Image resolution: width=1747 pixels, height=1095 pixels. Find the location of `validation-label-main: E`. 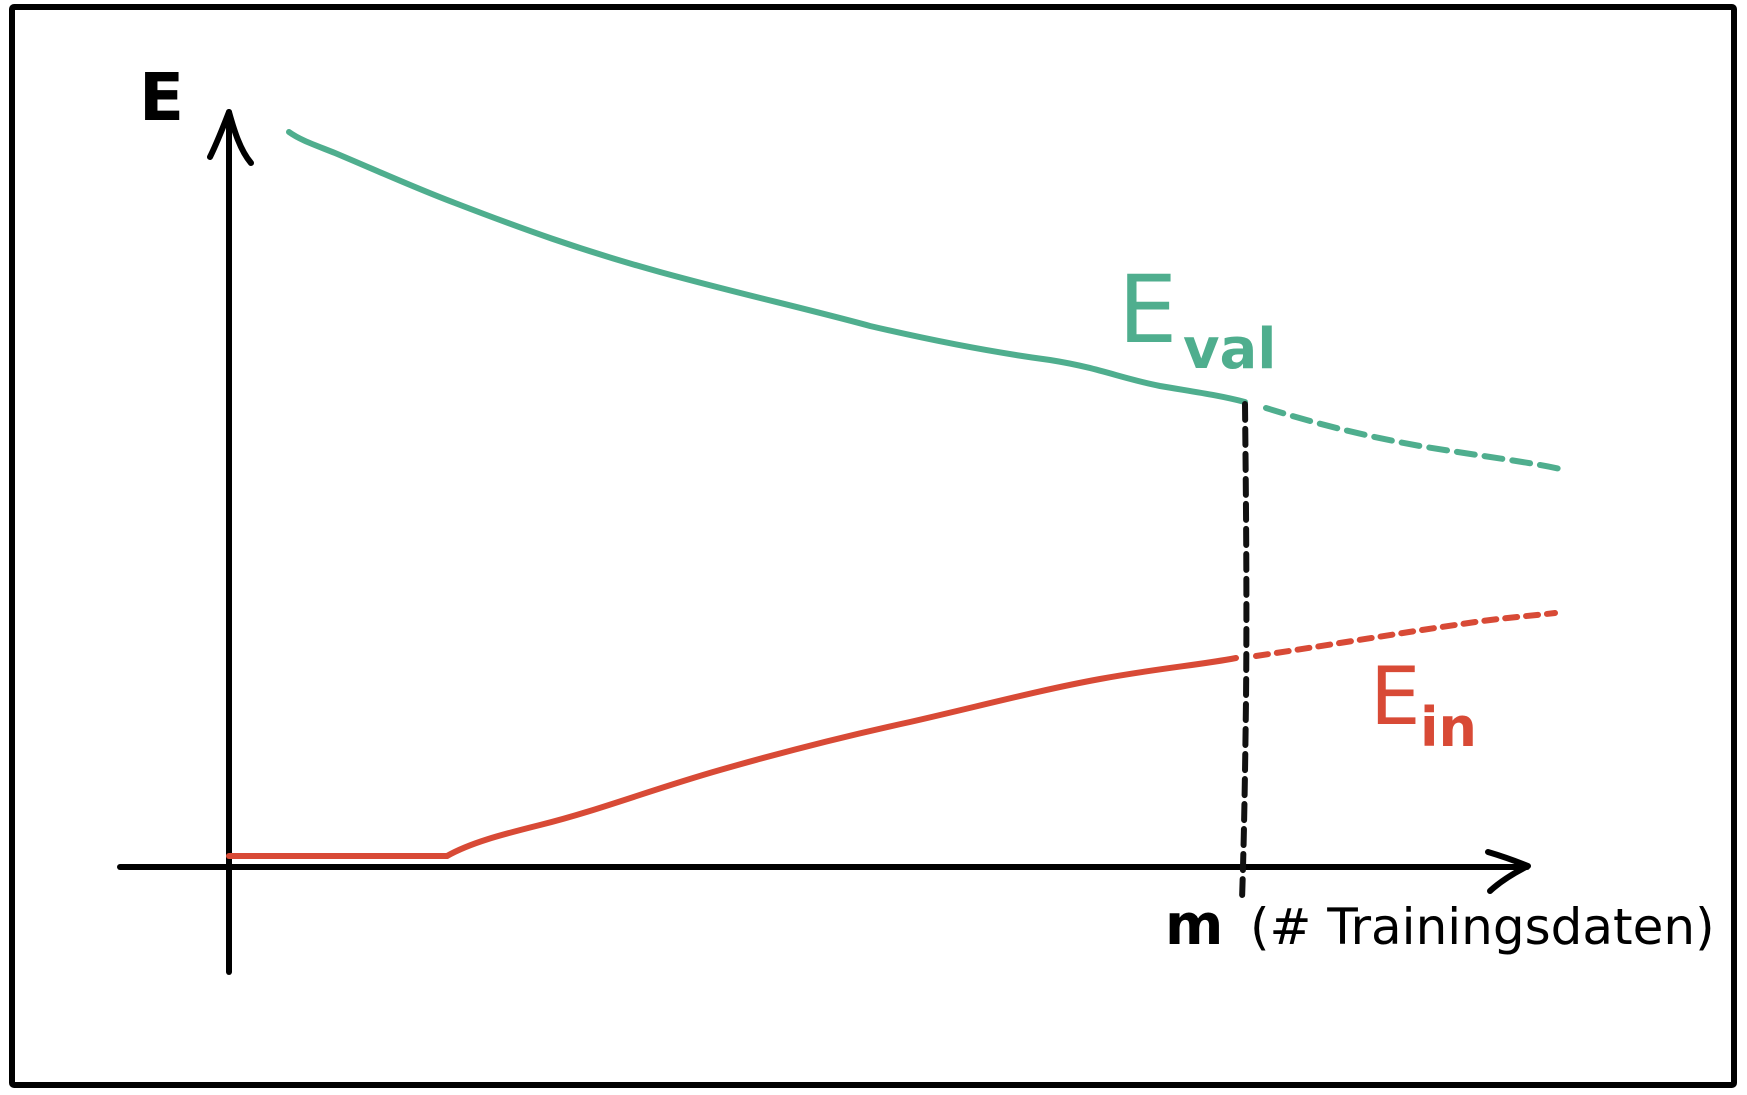

validation-label-main: E is located at coordinates (1147, 310).